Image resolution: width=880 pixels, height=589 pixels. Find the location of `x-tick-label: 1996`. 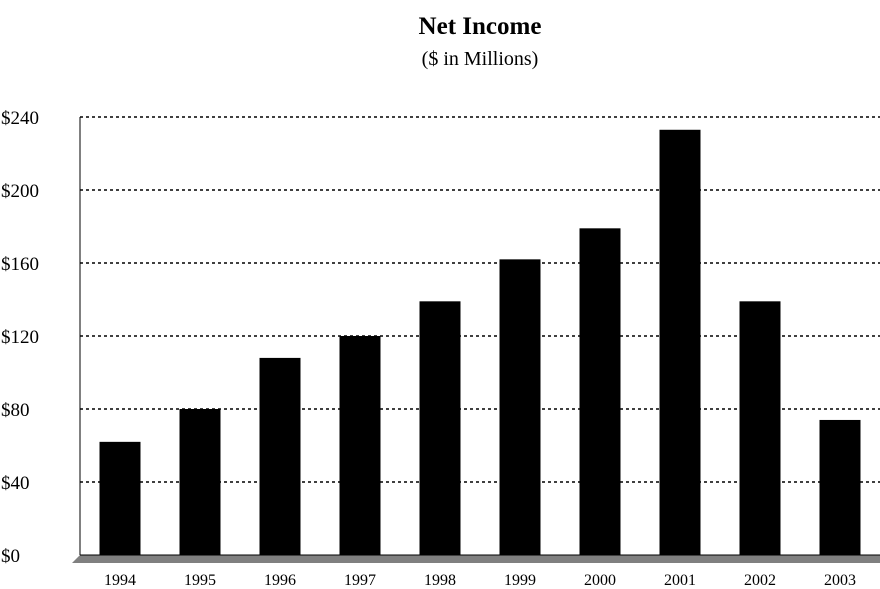

x-tick-label: 1996 is located at coordinates (280, 580).